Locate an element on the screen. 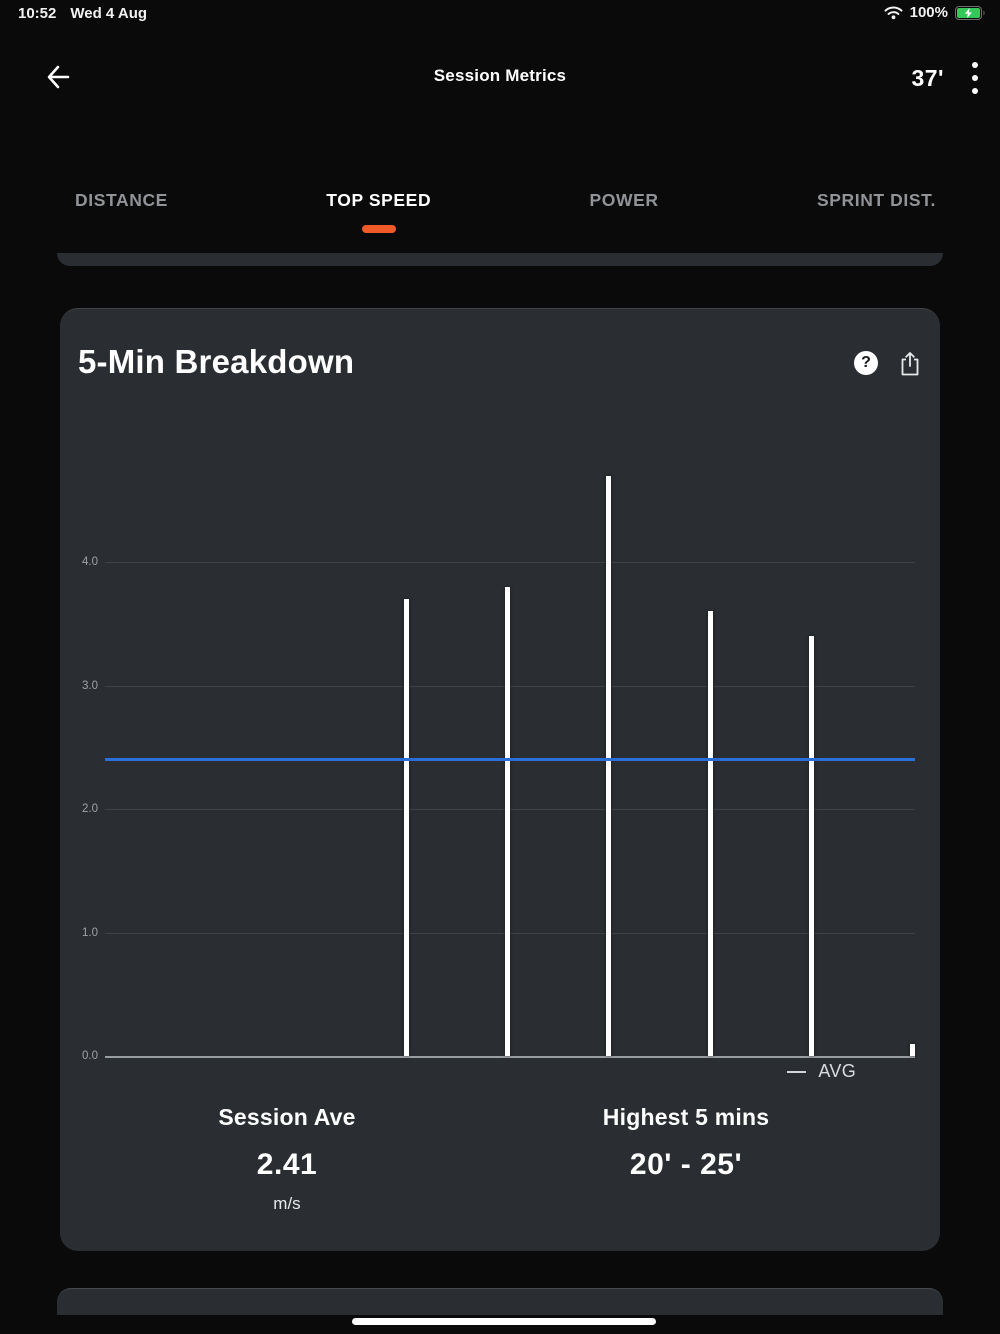  back-arrow-icon is located at coordinates (60, 77).